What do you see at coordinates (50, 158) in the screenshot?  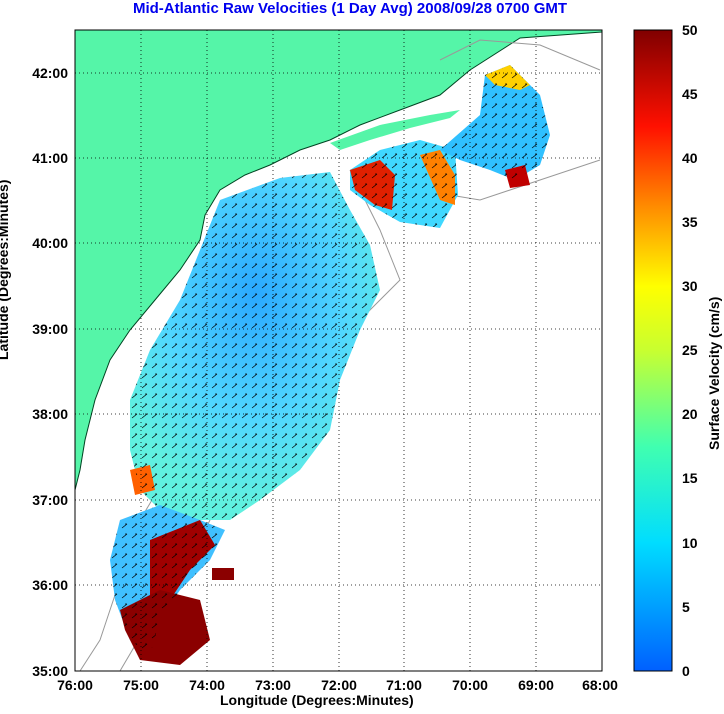 I see `y-tick-label: 41:00` at bounding box center [50, 158].